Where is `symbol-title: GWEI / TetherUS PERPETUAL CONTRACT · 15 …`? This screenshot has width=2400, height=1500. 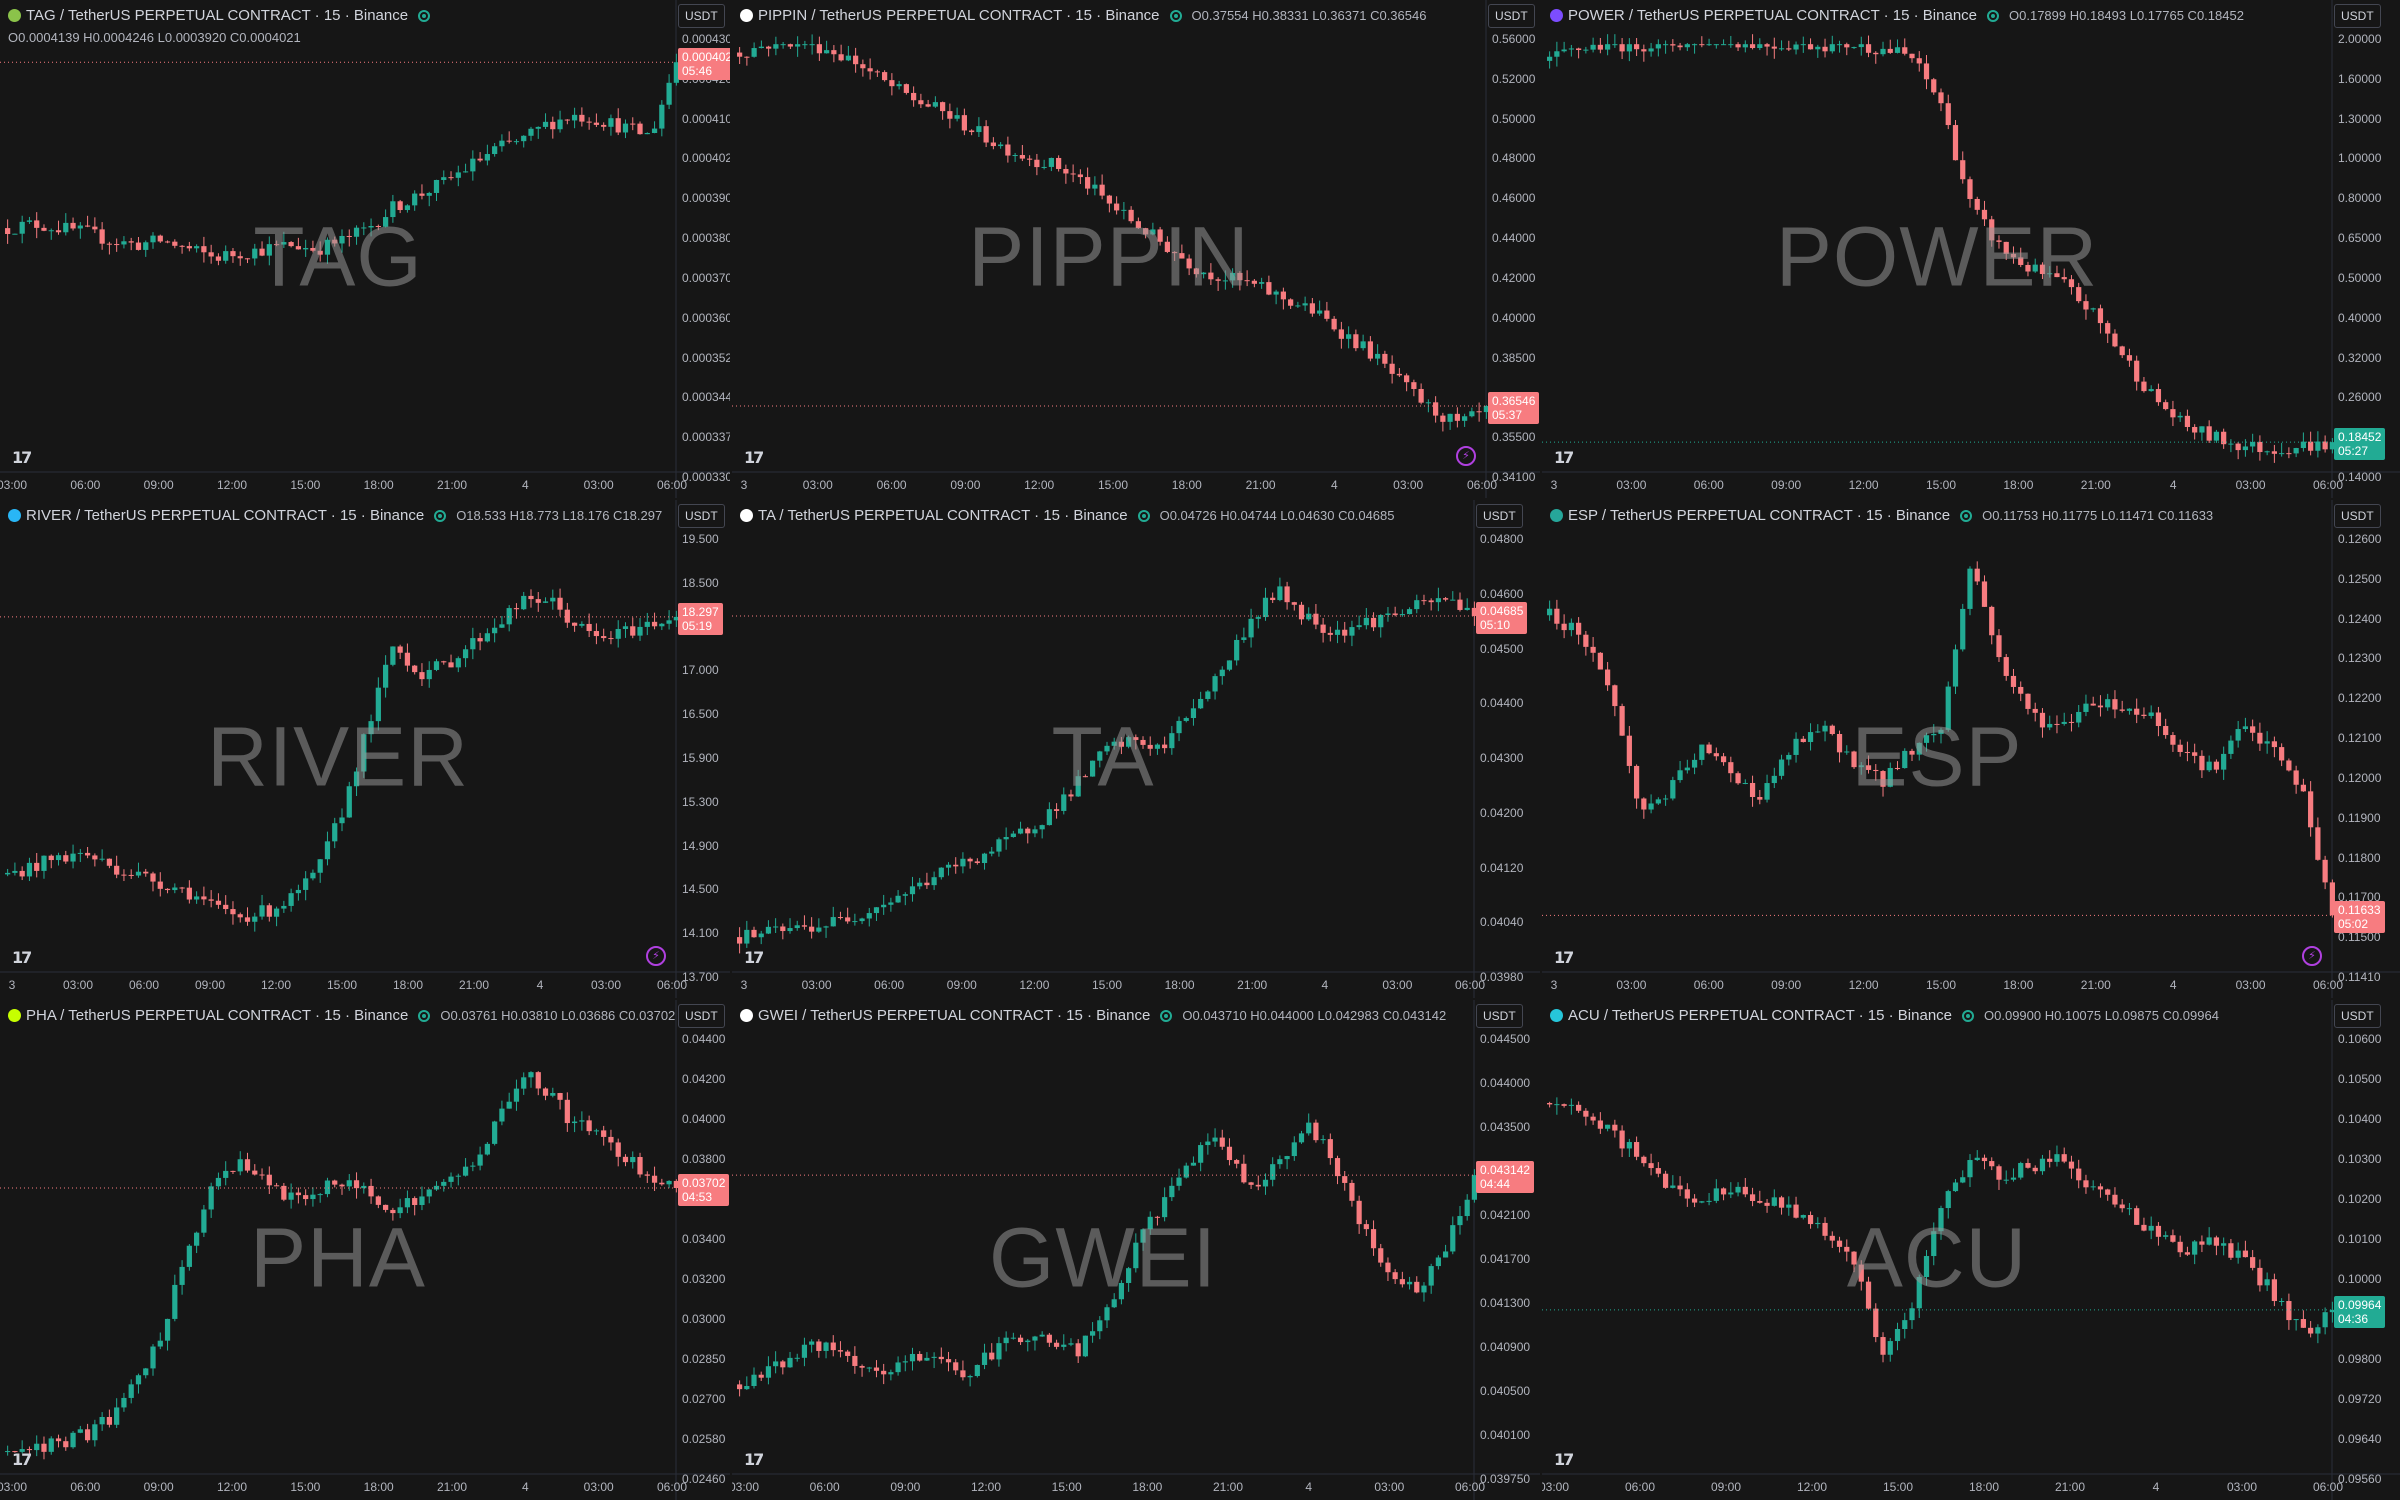
symbol-title: GWEI / TetherUS PERPETUAL CONTRACT · 15 … is located at coordinates (954, 1015).